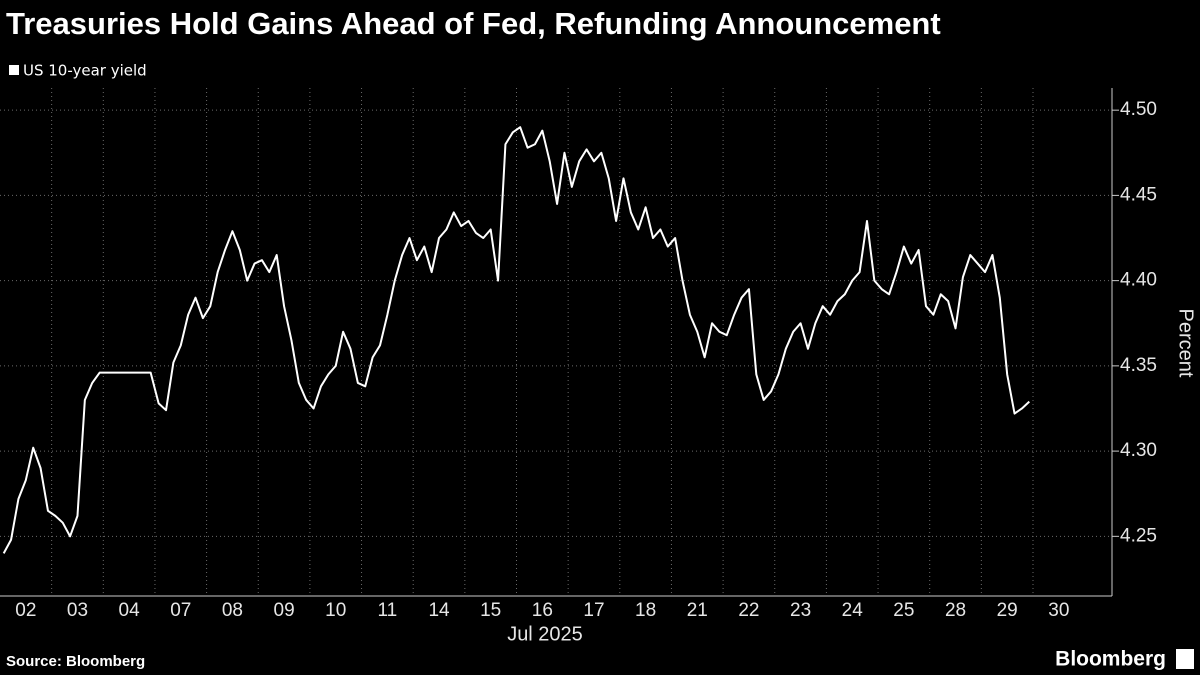 The width and height of the screenshot is (1200, 675). Describe the element at coordinates (1185, 659) in the screenshot. I see `logo-icon` at that location.